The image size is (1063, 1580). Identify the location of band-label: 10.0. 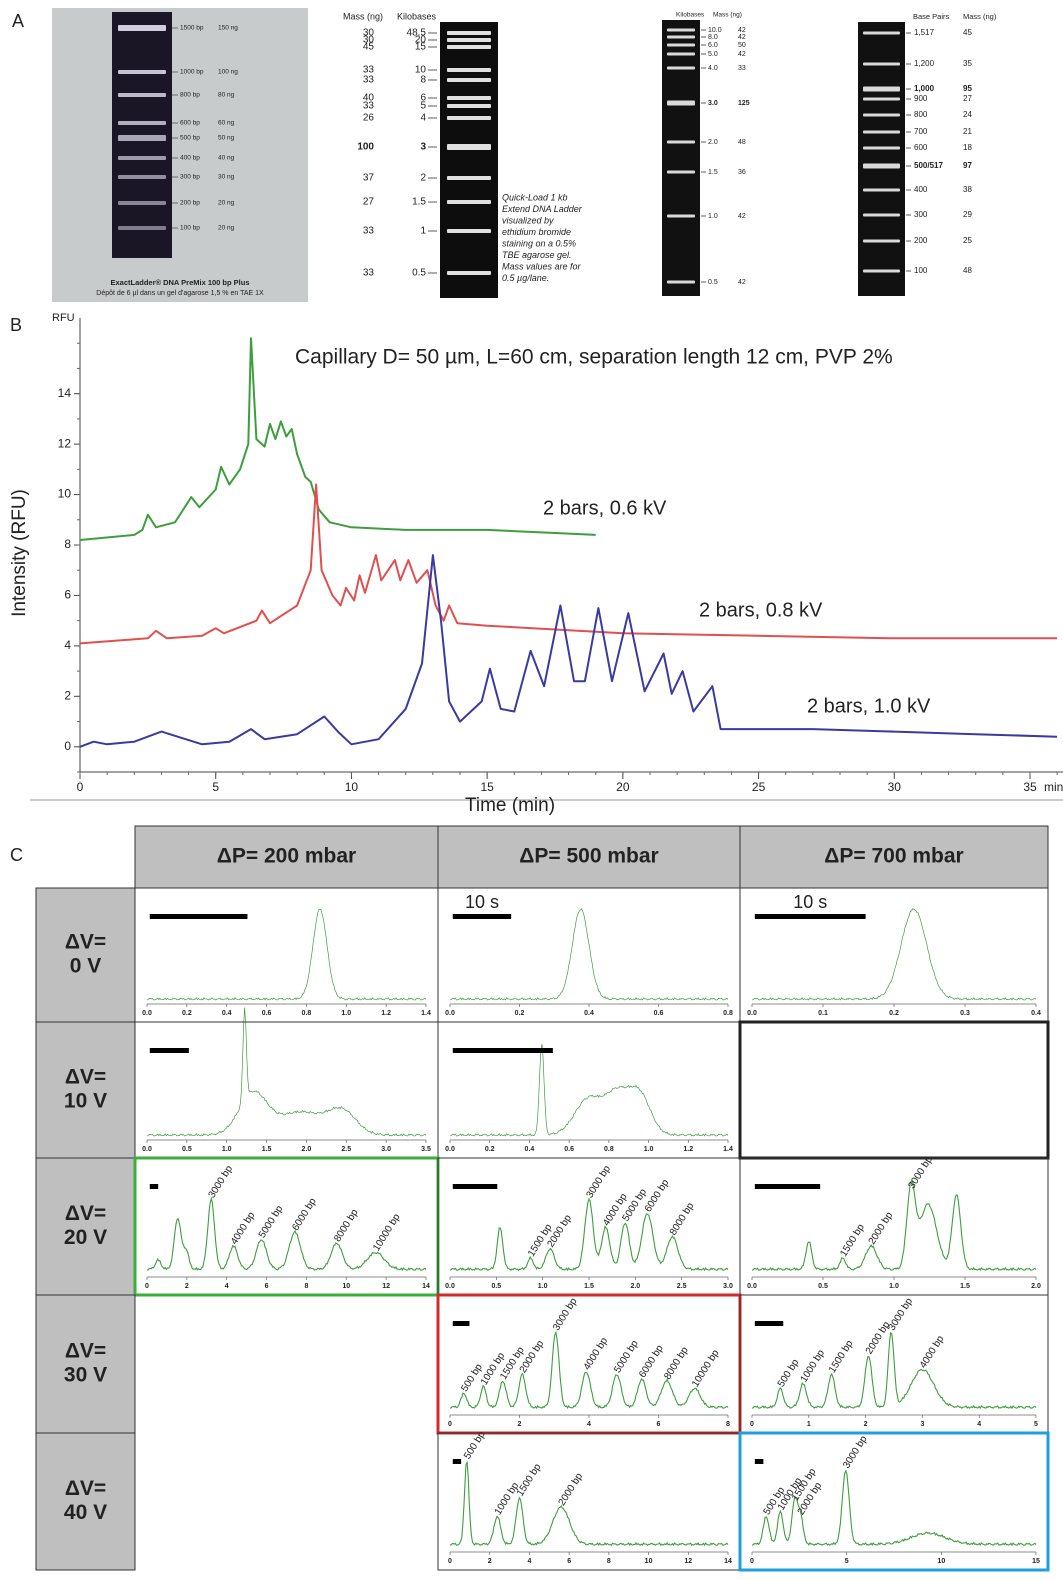
(715, 30).